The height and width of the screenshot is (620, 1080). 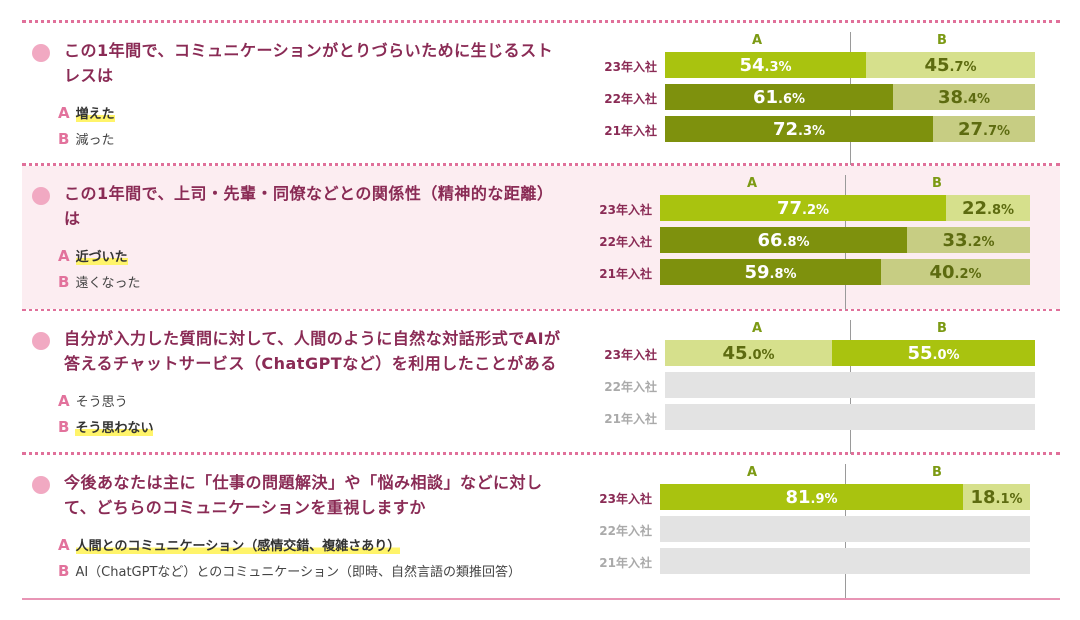 What do you see at coordinates (309, 63) in the screenshot?
I see `question-text: この1年間で、コミュニケーションがとりづらいために生じるストレスは` at bounding box center [309, 63].